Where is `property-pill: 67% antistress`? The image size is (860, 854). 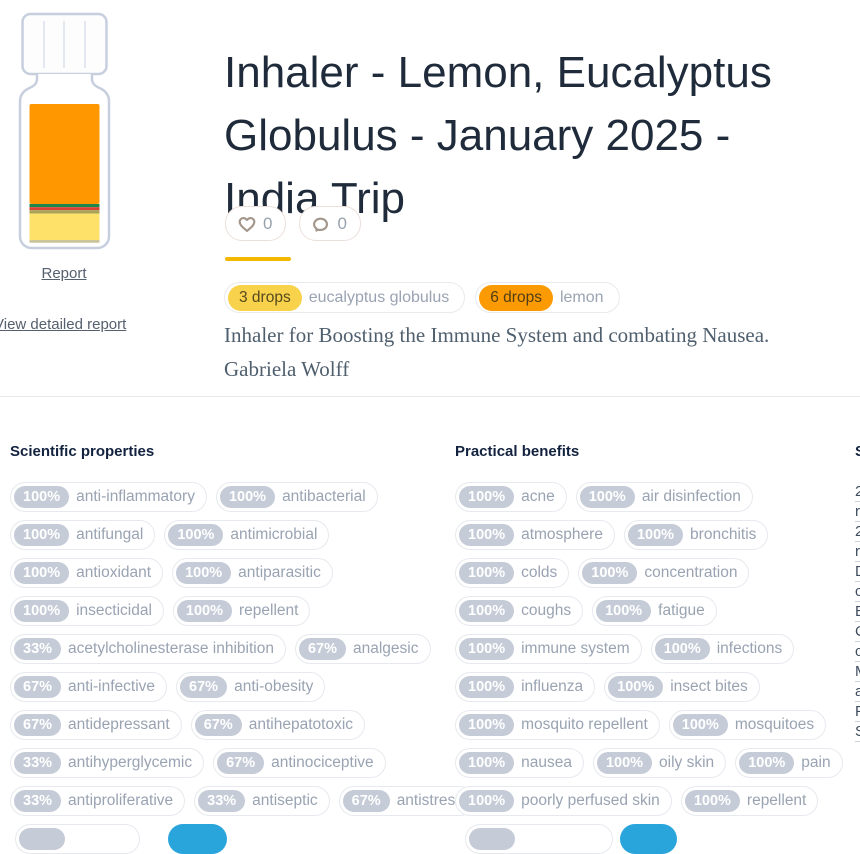
property-pill: 67% antistress is located at coordinates (407, 801).